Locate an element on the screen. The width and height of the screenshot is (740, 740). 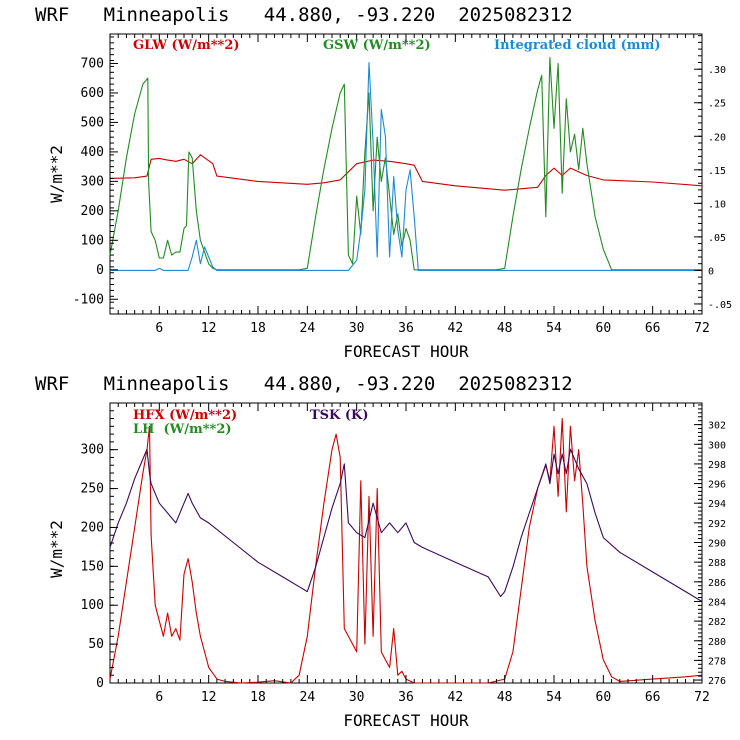
top-y-tick-label-700: 700 is located at coordinates (92, 63).